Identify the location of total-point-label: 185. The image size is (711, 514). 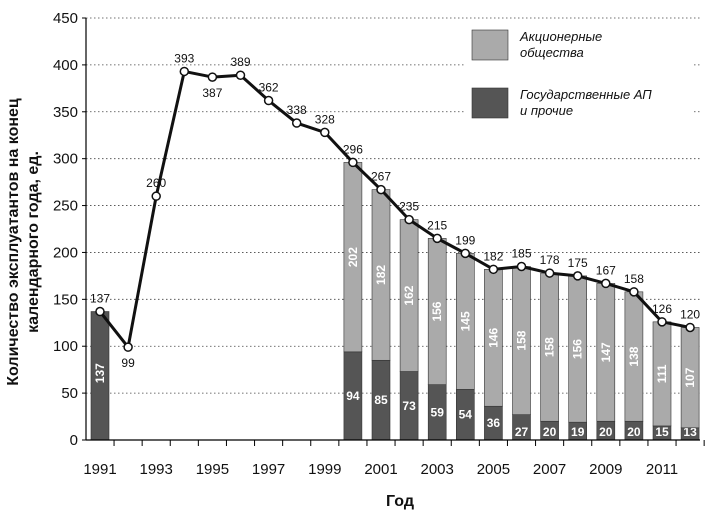
(521, 254).